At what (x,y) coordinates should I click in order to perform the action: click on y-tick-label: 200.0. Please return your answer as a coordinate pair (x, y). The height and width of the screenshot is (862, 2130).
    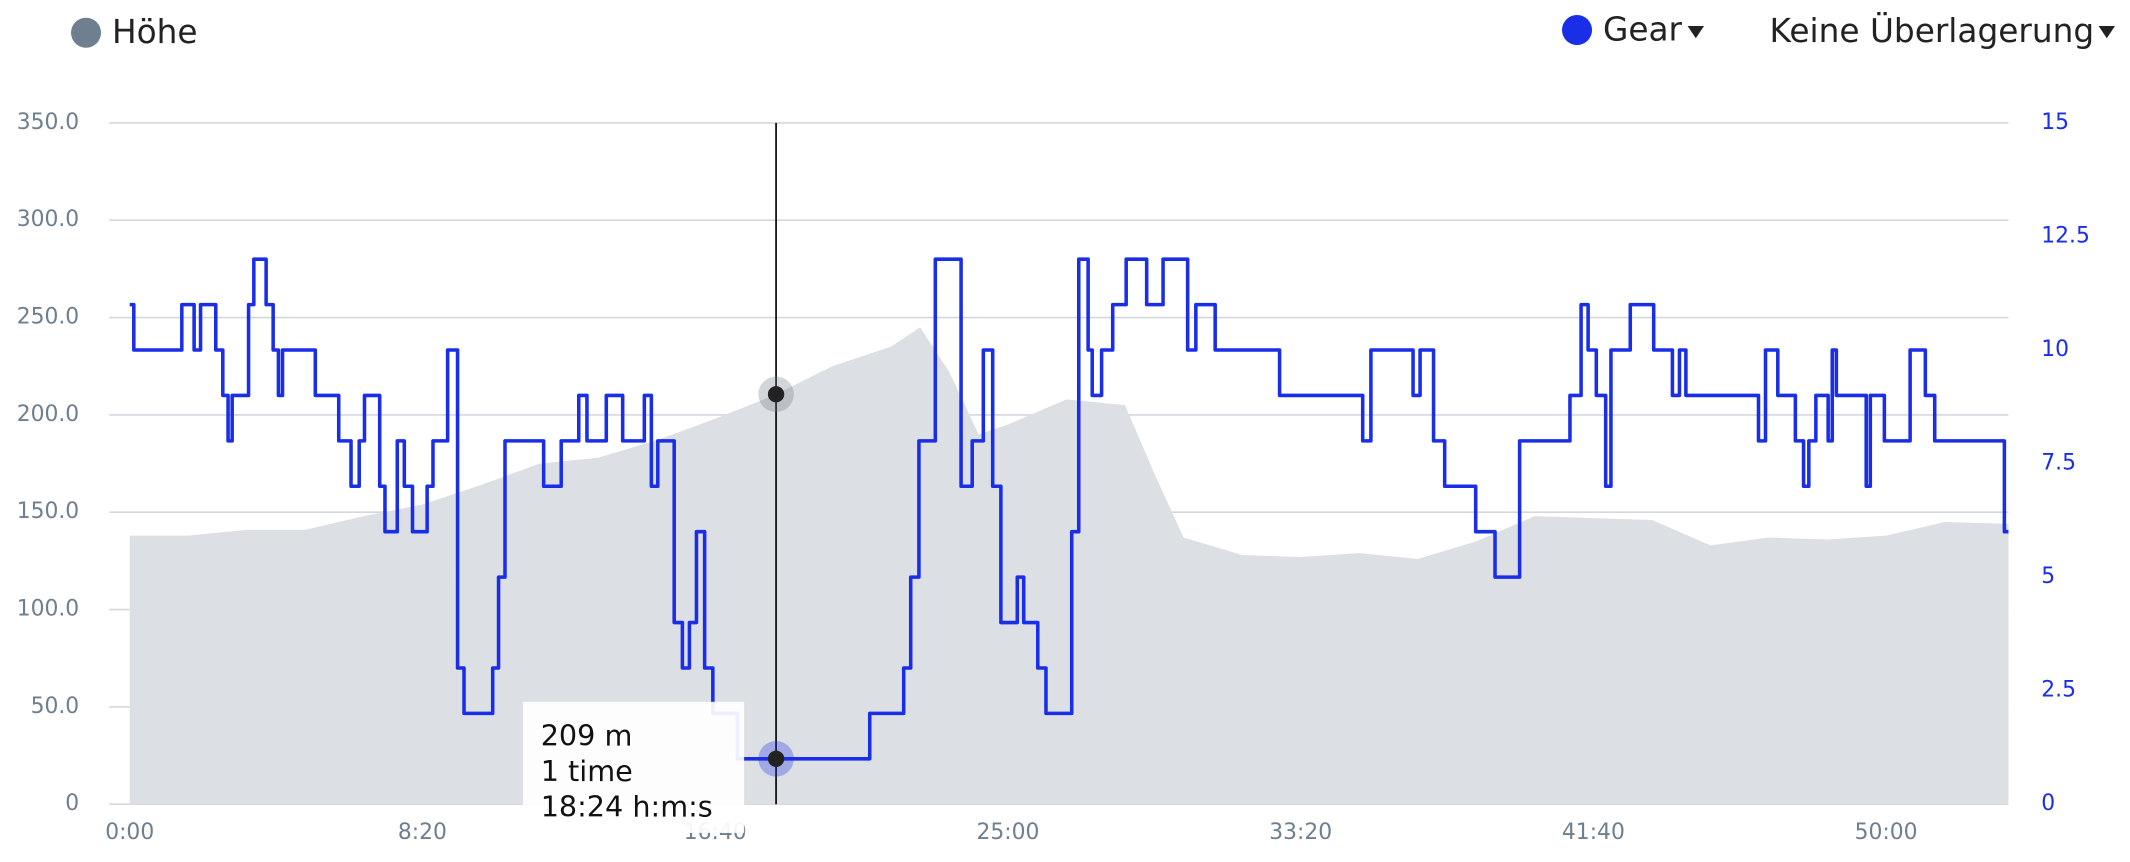
    Looking at the image, I should click on (48, 414).